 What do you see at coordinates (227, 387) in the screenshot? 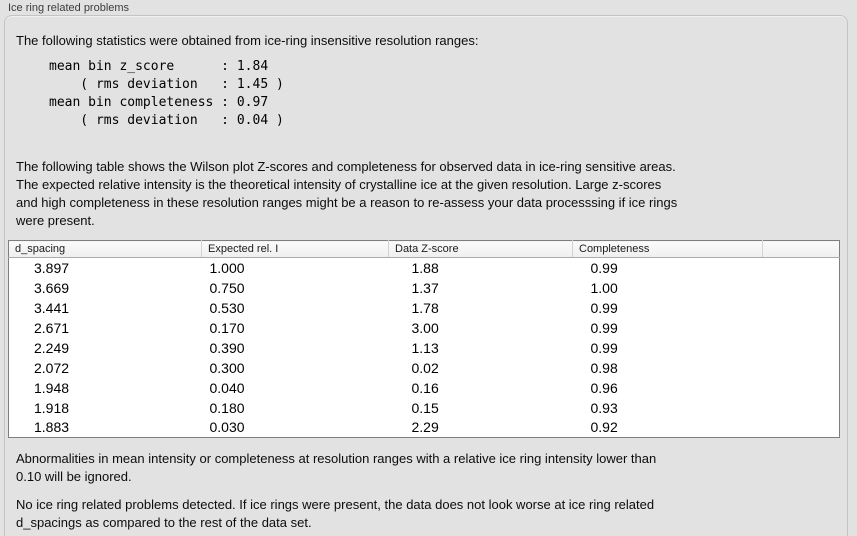
I see `table-cell: 0.040` at bounding box center [227, 387].